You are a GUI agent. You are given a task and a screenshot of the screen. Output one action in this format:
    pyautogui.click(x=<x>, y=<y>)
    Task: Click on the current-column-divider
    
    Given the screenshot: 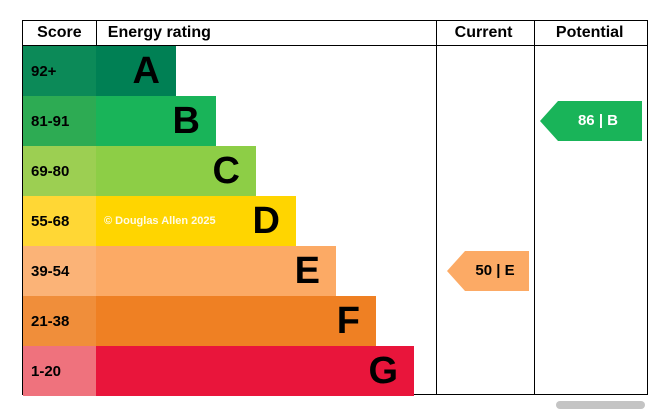 What is the action you would take?
    pyautogui.click(x=436, y=207)
    